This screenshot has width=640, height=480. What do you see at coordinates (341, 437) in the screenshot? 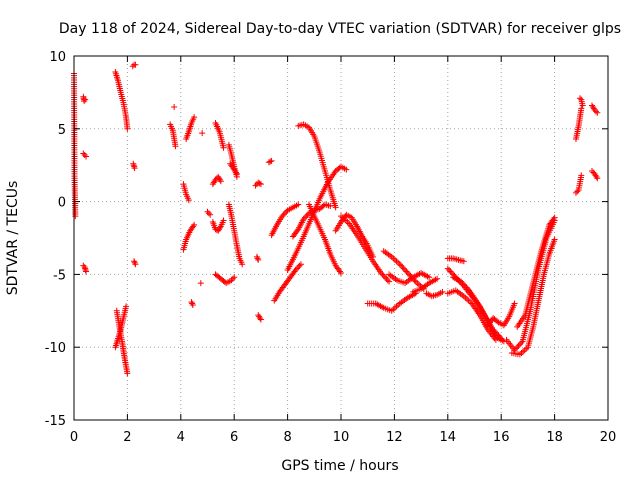
I see `x-tick-label: 10` at bounding box center [341, 437].